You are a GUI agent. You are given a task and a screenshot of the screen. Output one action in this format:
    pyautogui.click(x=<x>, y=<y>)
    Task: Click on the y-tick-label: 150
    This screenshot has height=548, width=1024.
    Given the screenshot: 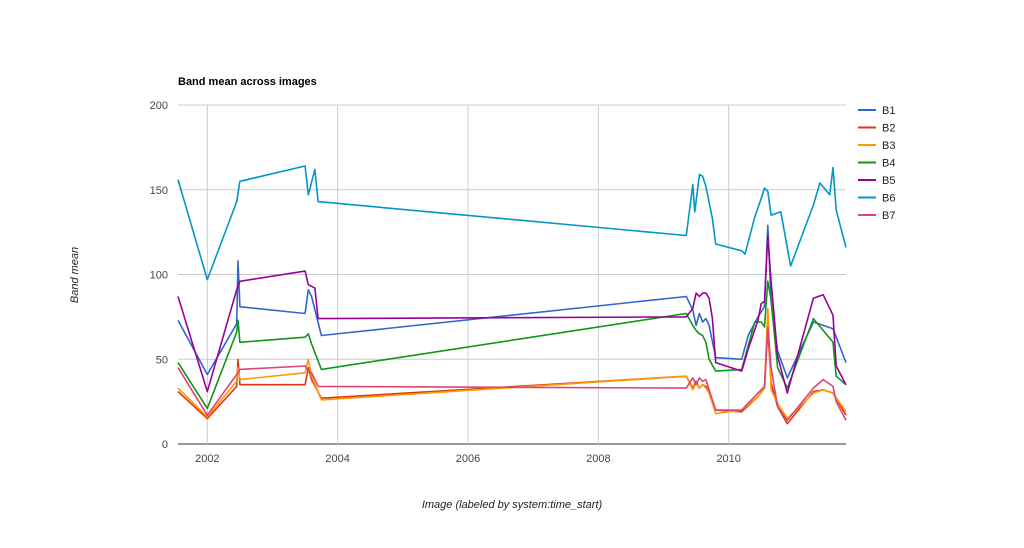 What is the action you would take?
    pyautogui.click(x=159, y=191)
    